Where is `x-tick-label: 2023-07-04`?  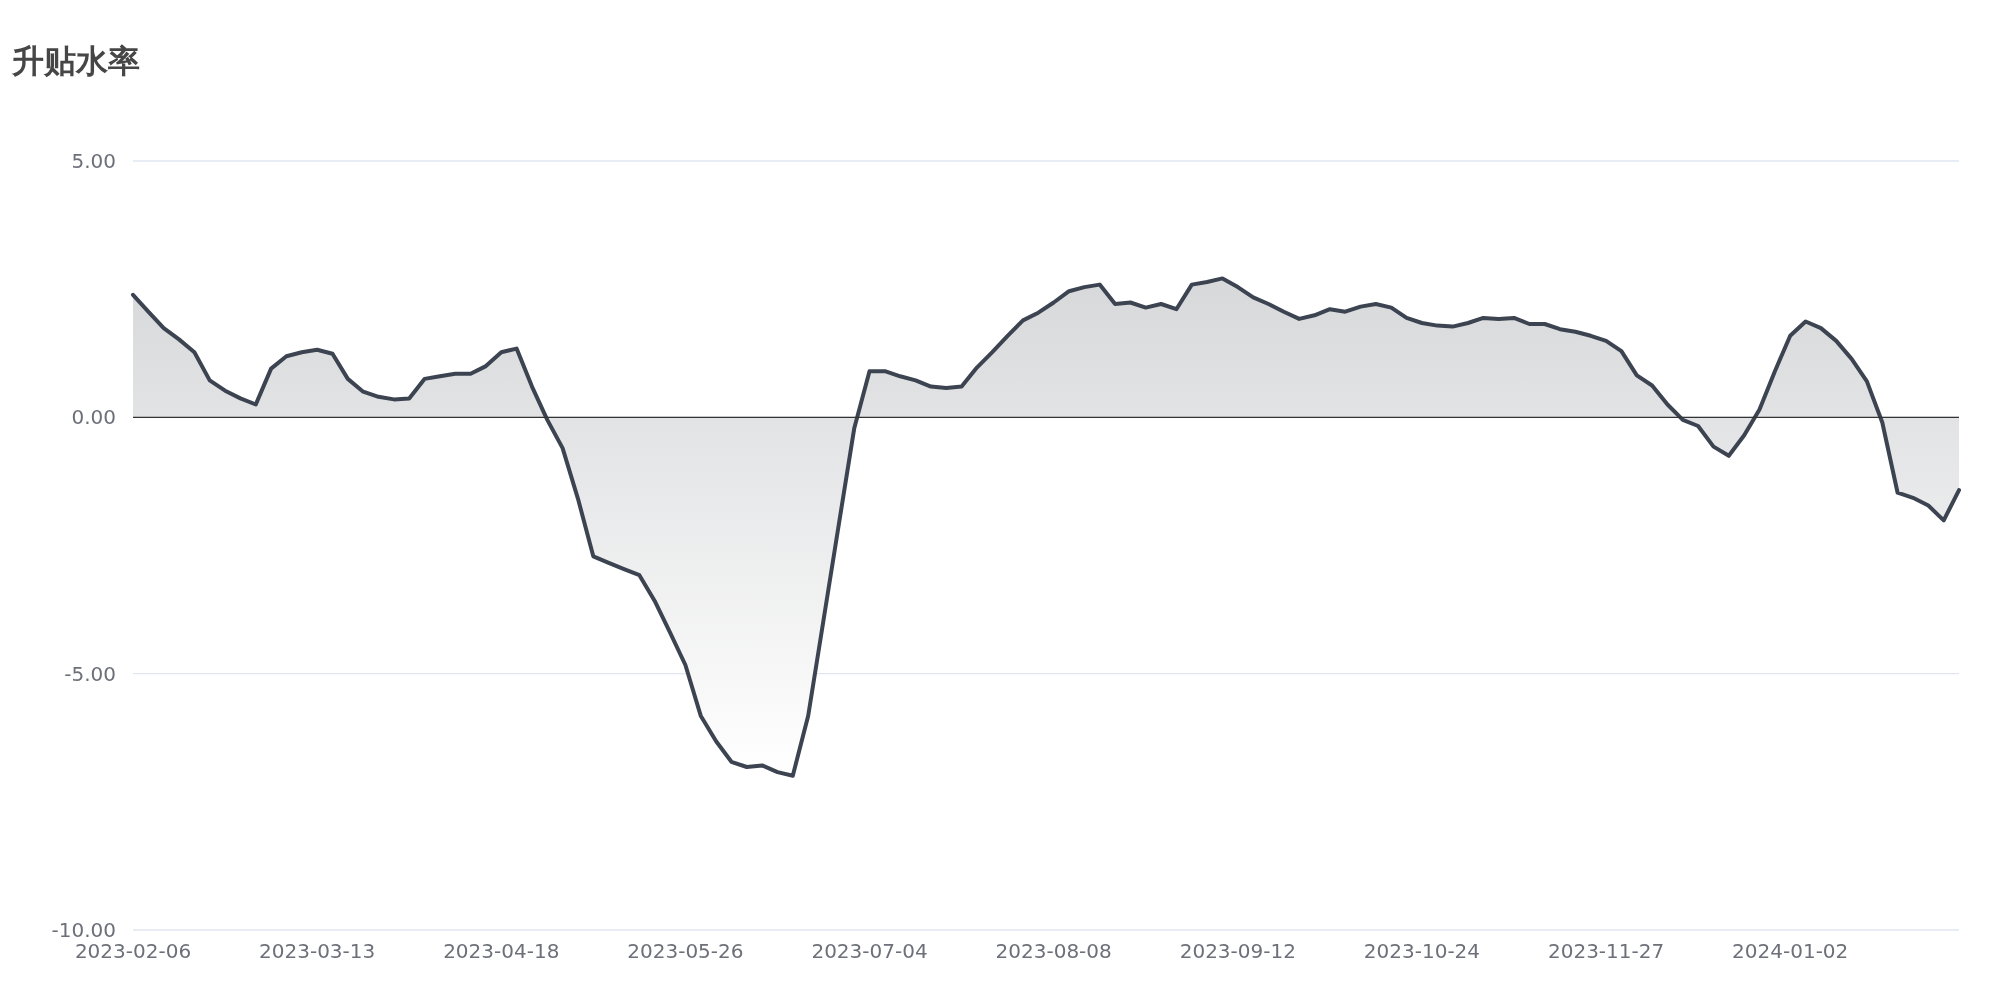 x-tick-label: 2023-07-04 is located at coordinates (869, 951).